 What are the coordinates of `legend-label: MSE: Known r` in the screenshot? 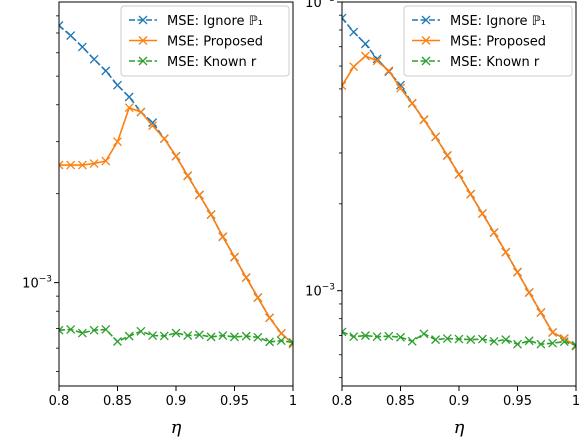 It's located at (495, 62).